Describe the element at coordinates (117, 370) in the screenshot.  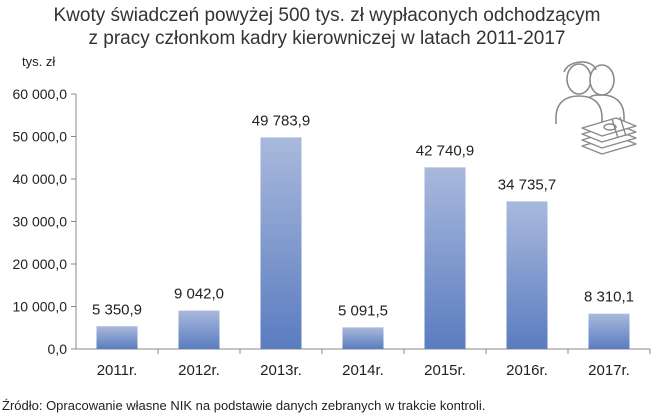
I see `x-tick-label: 2011r.` at that location.